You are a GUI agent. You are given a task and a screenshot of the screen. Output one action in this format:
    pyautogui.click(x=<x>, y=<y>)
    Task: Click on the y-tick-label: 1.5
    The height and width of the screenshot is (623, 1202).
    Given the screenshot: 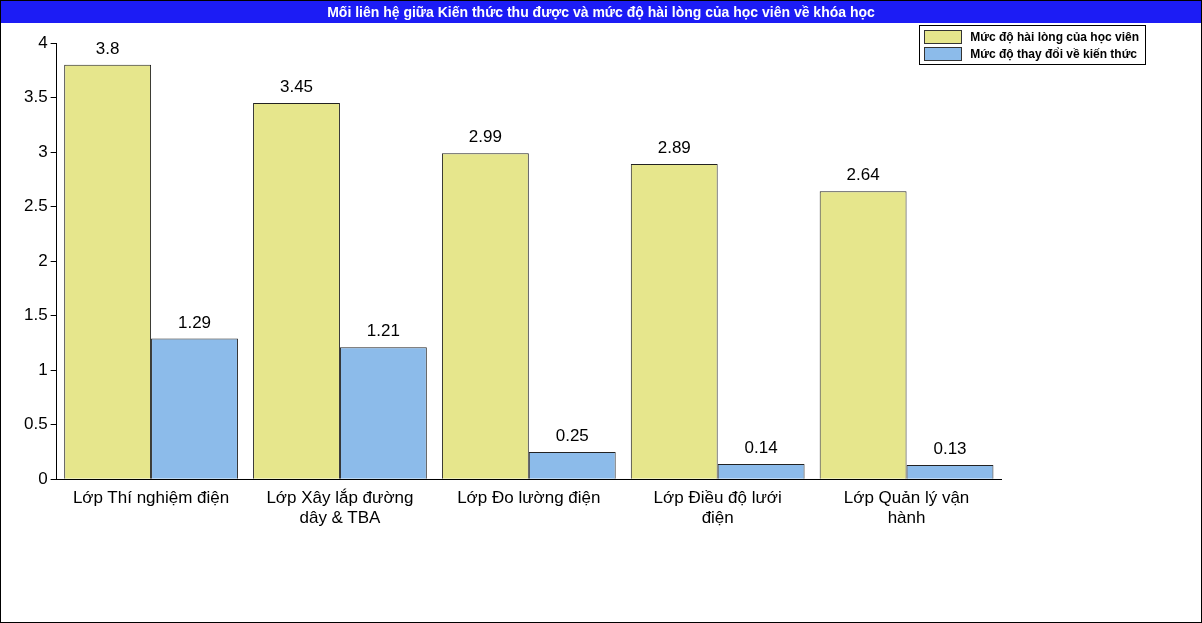 What is the action you would take?
    pyautogui.click(x=35, y=315)
    